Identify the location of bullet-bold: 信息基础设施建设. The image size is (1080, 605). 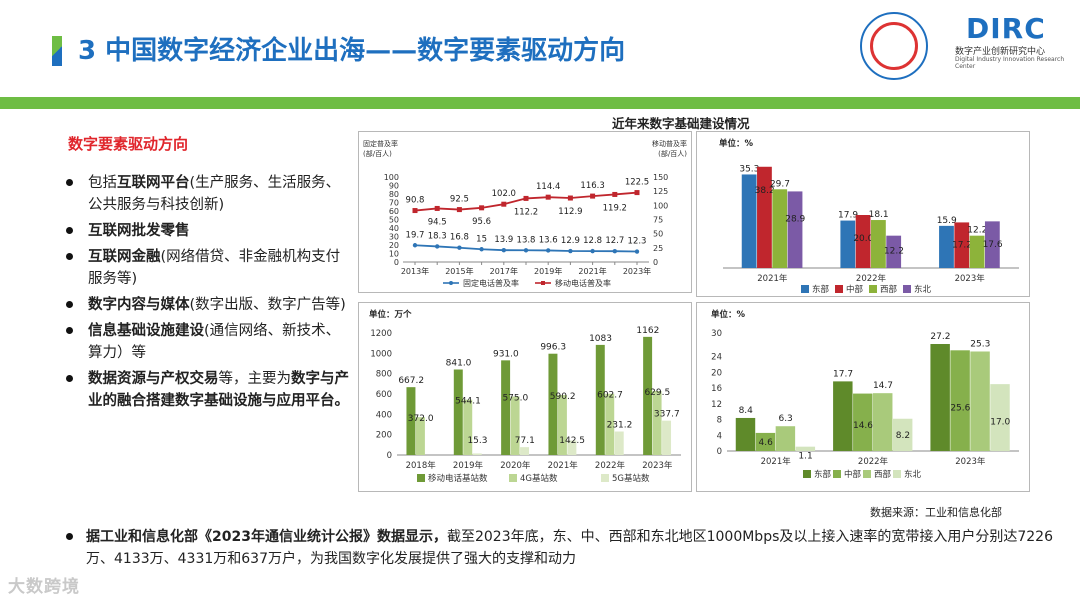
(146, 331).